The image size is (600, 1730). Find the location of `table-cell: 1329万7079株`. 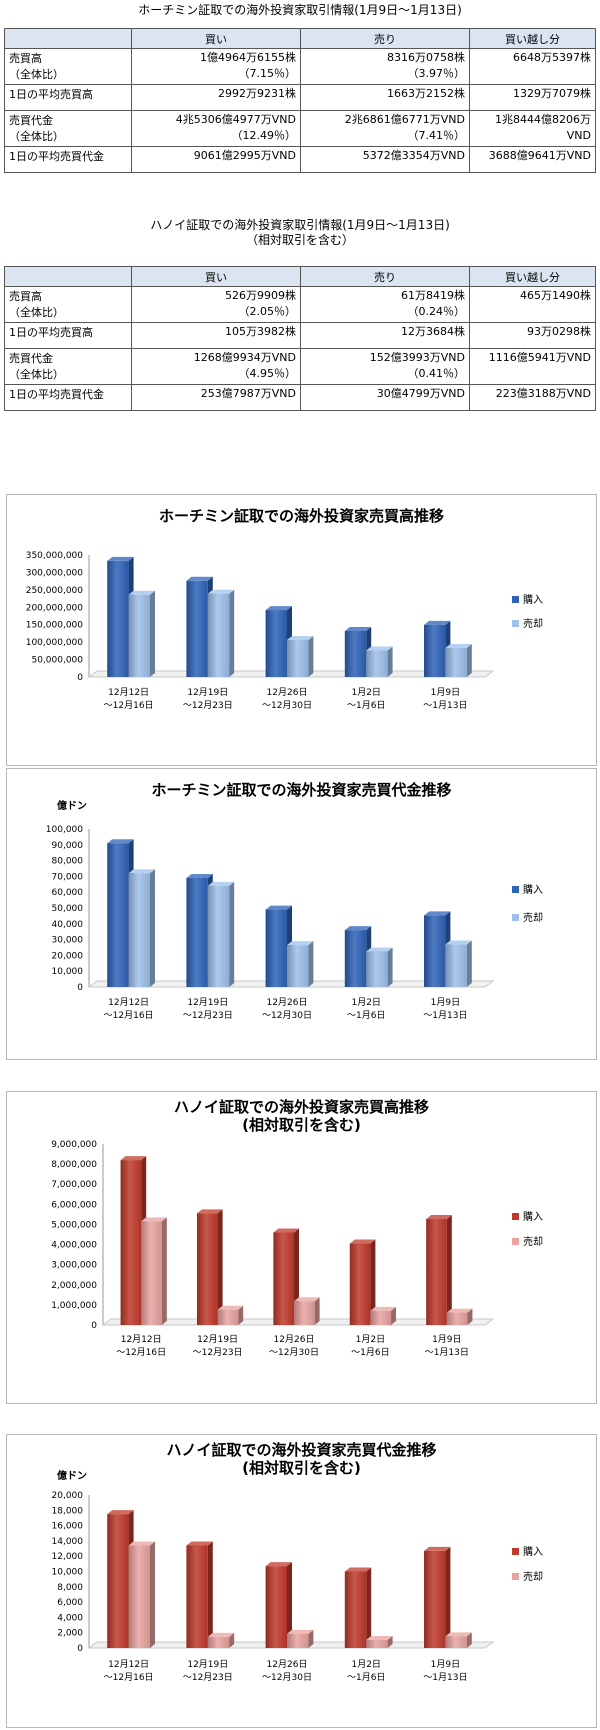

table-cell: 1329万7079株 is located at coordinates (532, 97).